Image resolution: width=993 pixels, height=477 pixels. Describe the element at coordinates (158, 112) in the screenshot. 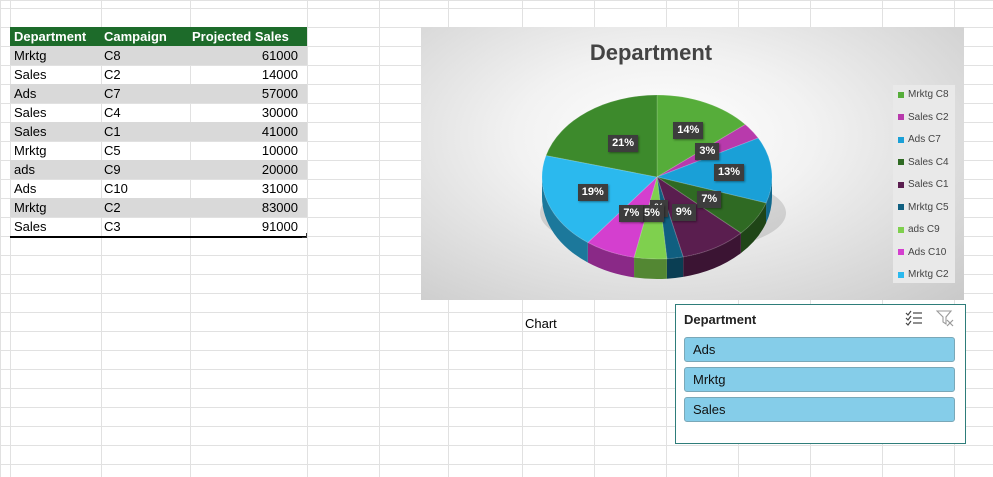

I see `table-row: Sales C4 30000` at that location.